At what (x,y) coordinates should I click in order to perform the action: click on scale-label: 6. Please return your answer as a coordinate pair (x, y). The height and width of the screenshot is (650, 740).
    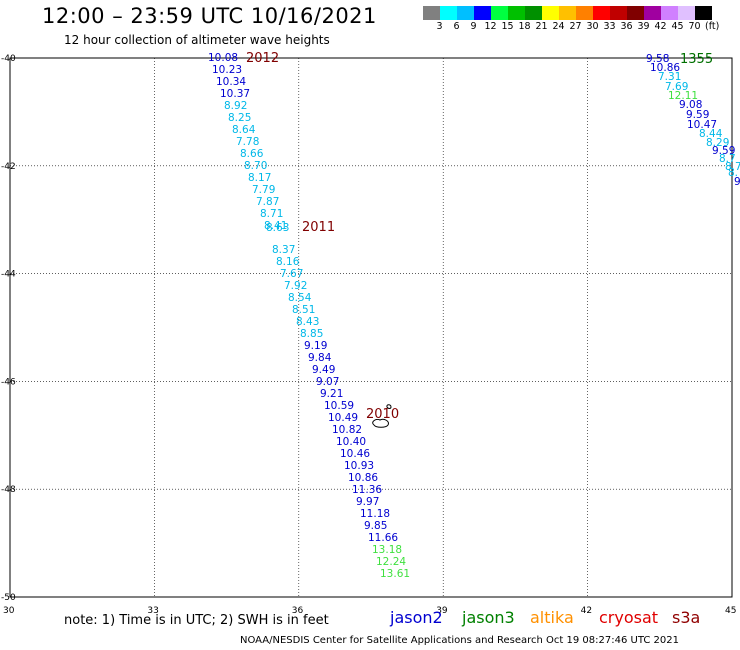
    Looking at the image, I should click on (456, 26).